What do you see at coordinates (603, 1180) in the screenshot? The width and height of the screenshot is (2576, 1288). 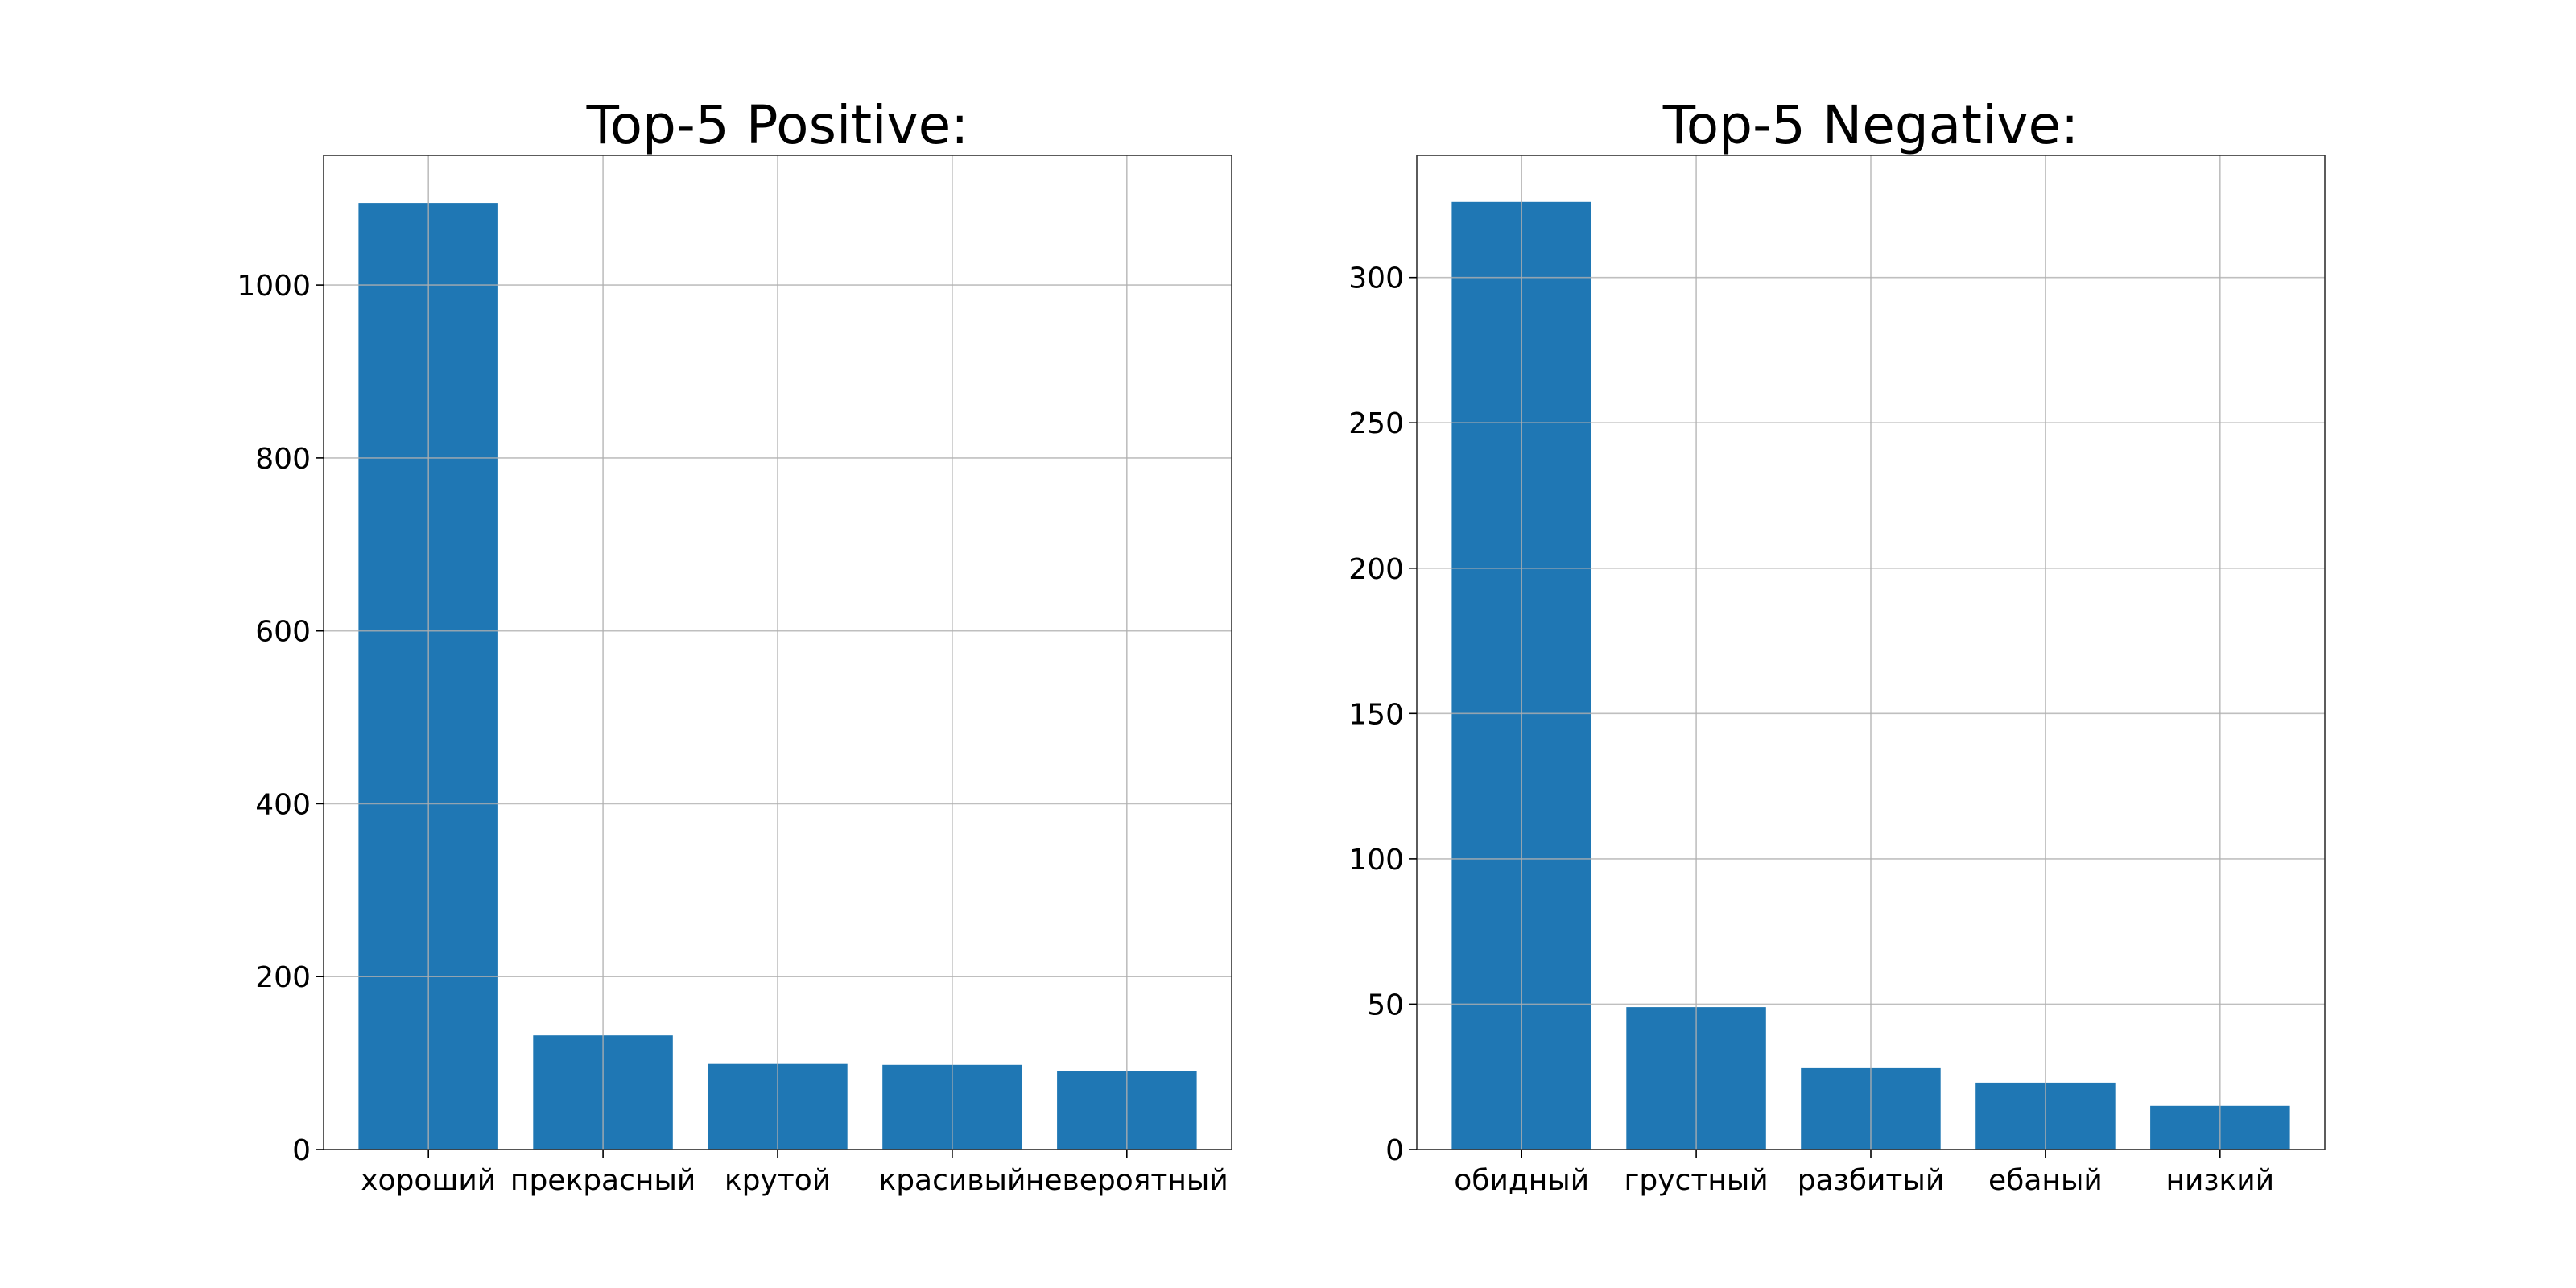 I see `x-tick-label: прекрасный` at bounding box center [603, 1180].